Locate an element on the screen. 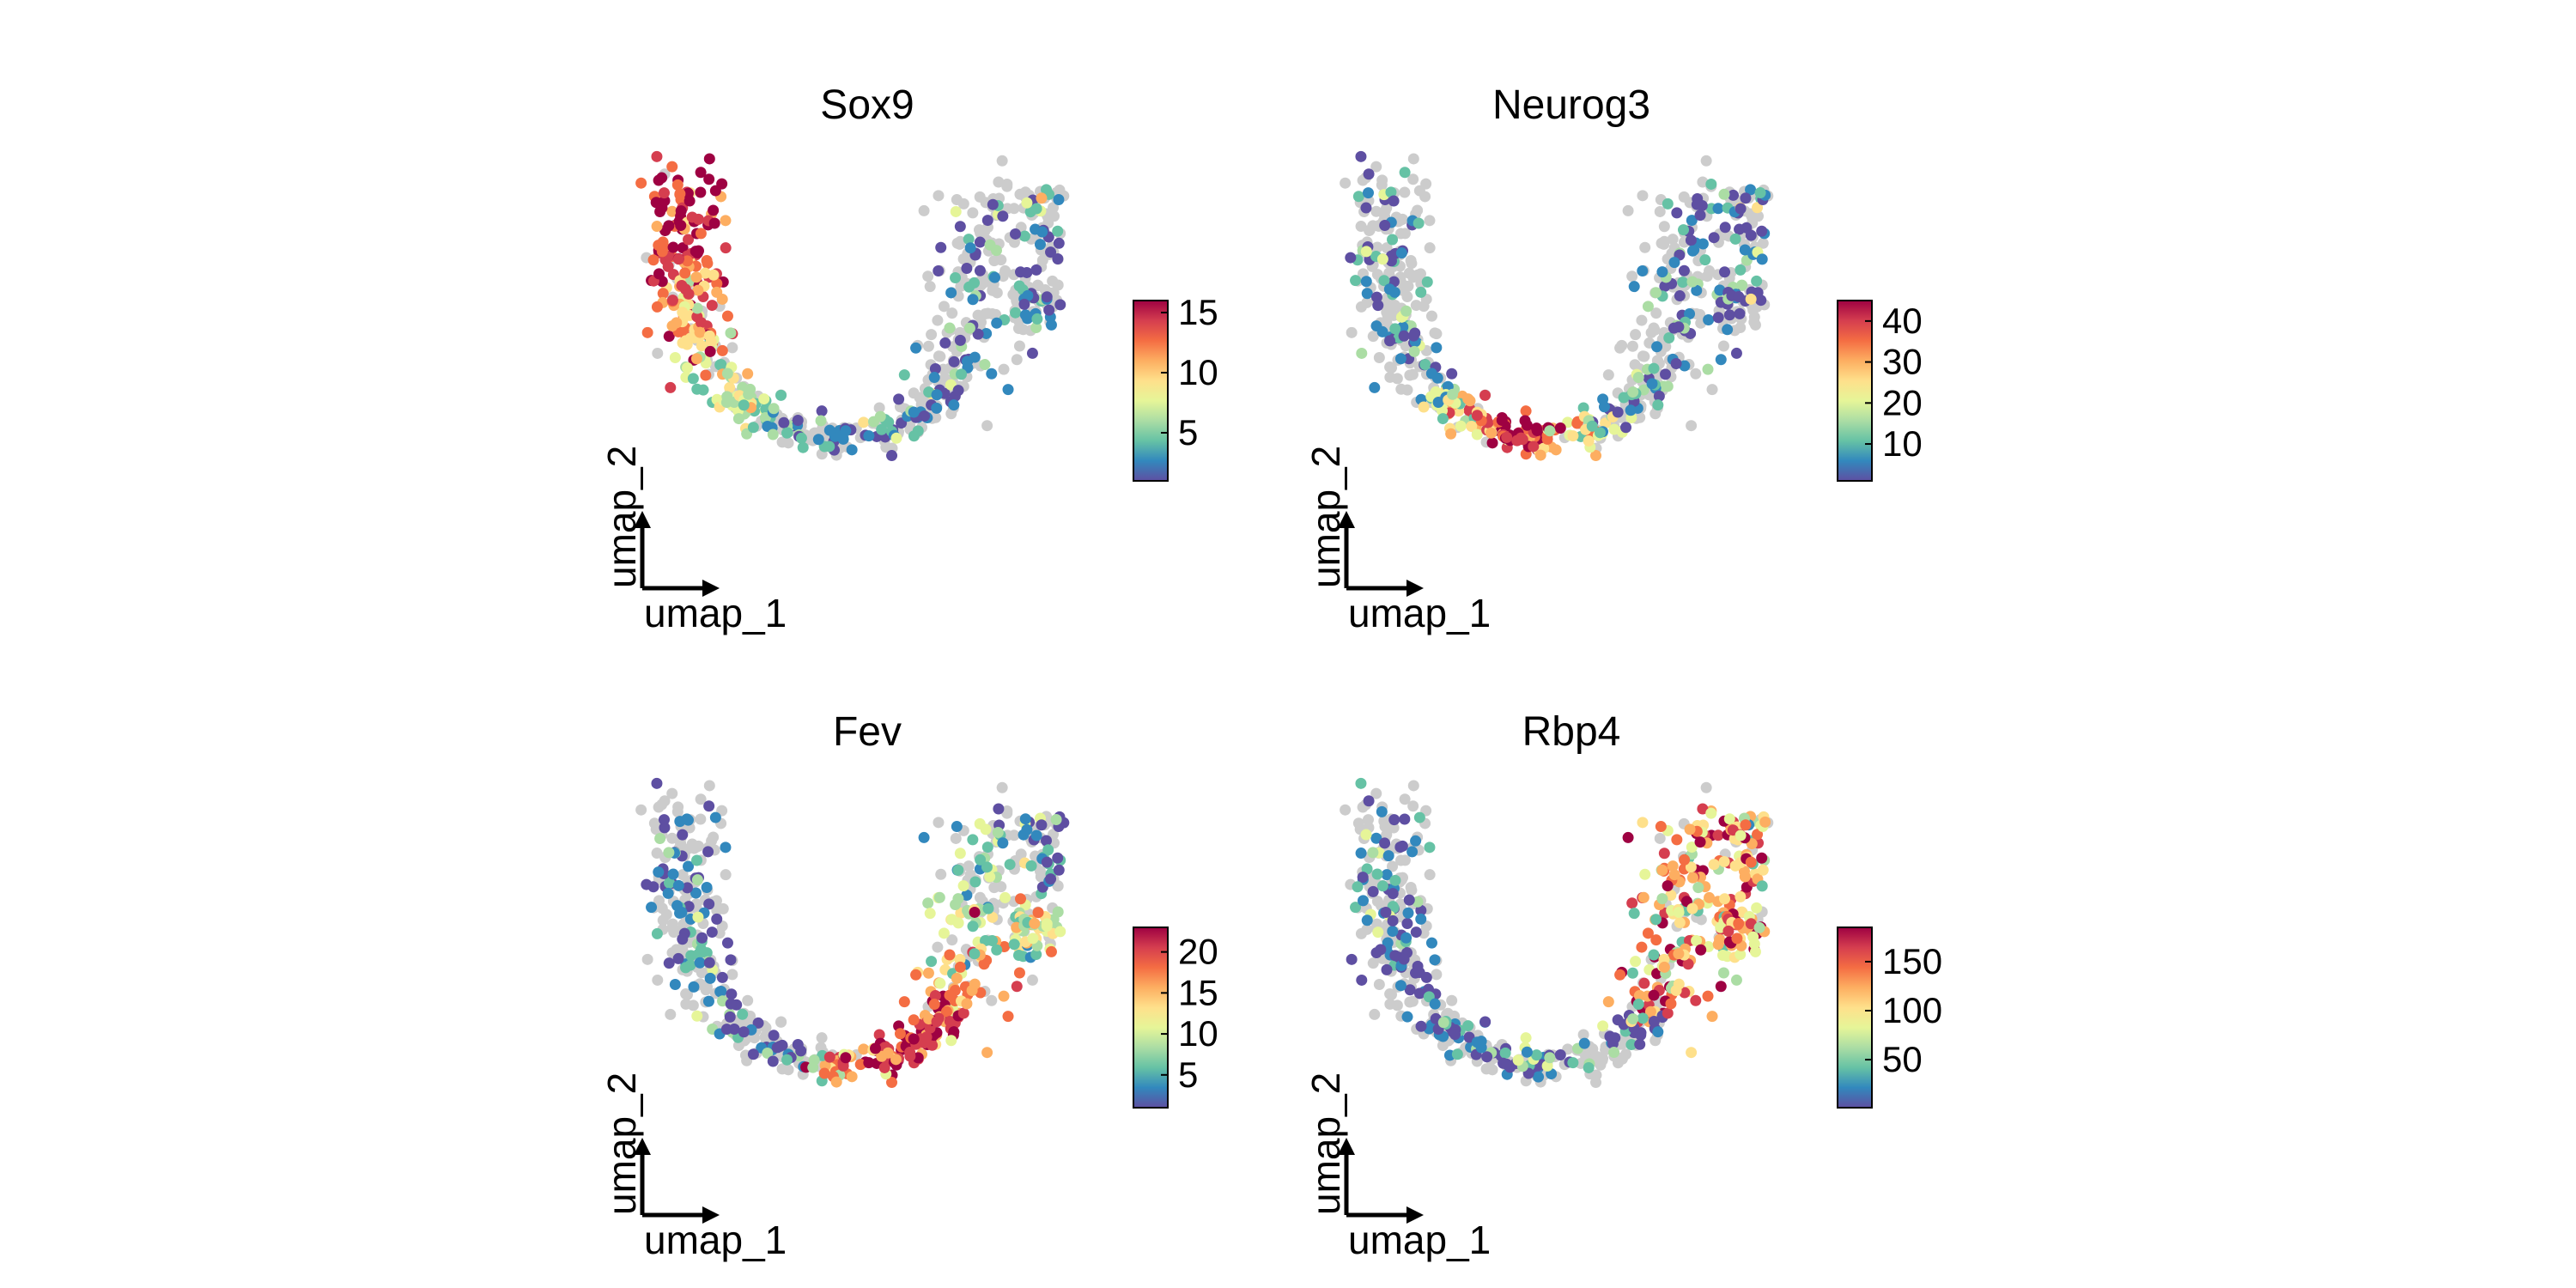 This screenshot has width=2576, height=1288. umap-axis-arrows is located at coordinates (1381, 554).